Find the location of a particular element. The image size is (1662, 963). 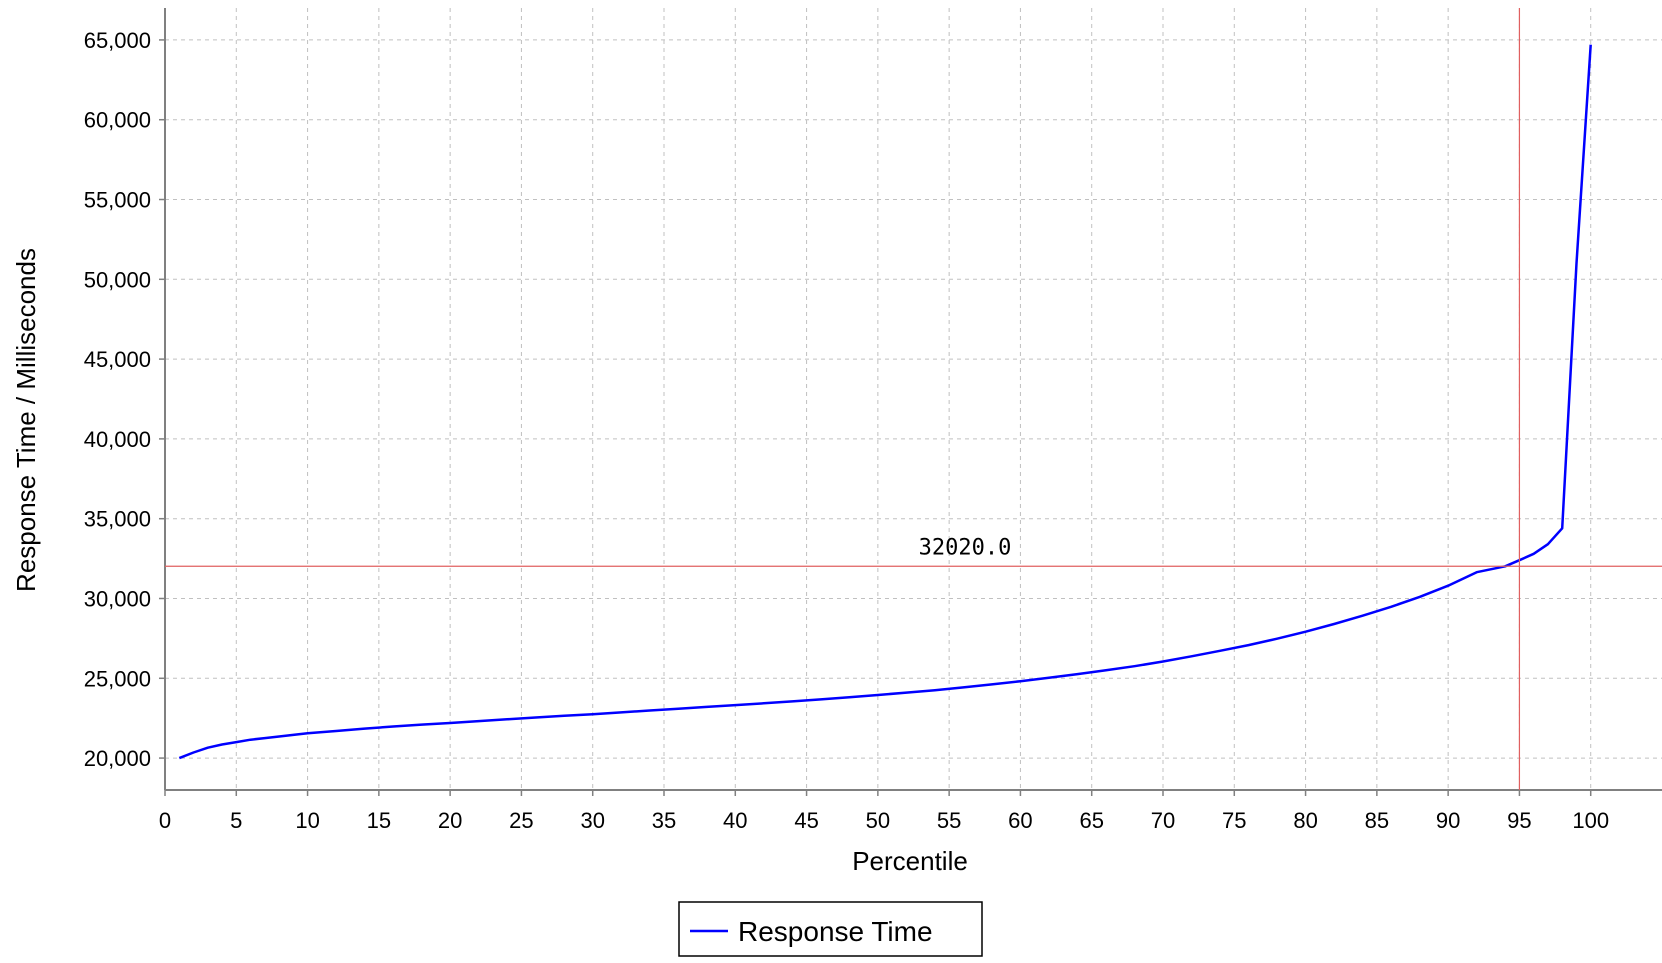

x-tick-label: 40 is located at coordinates (735, 820).